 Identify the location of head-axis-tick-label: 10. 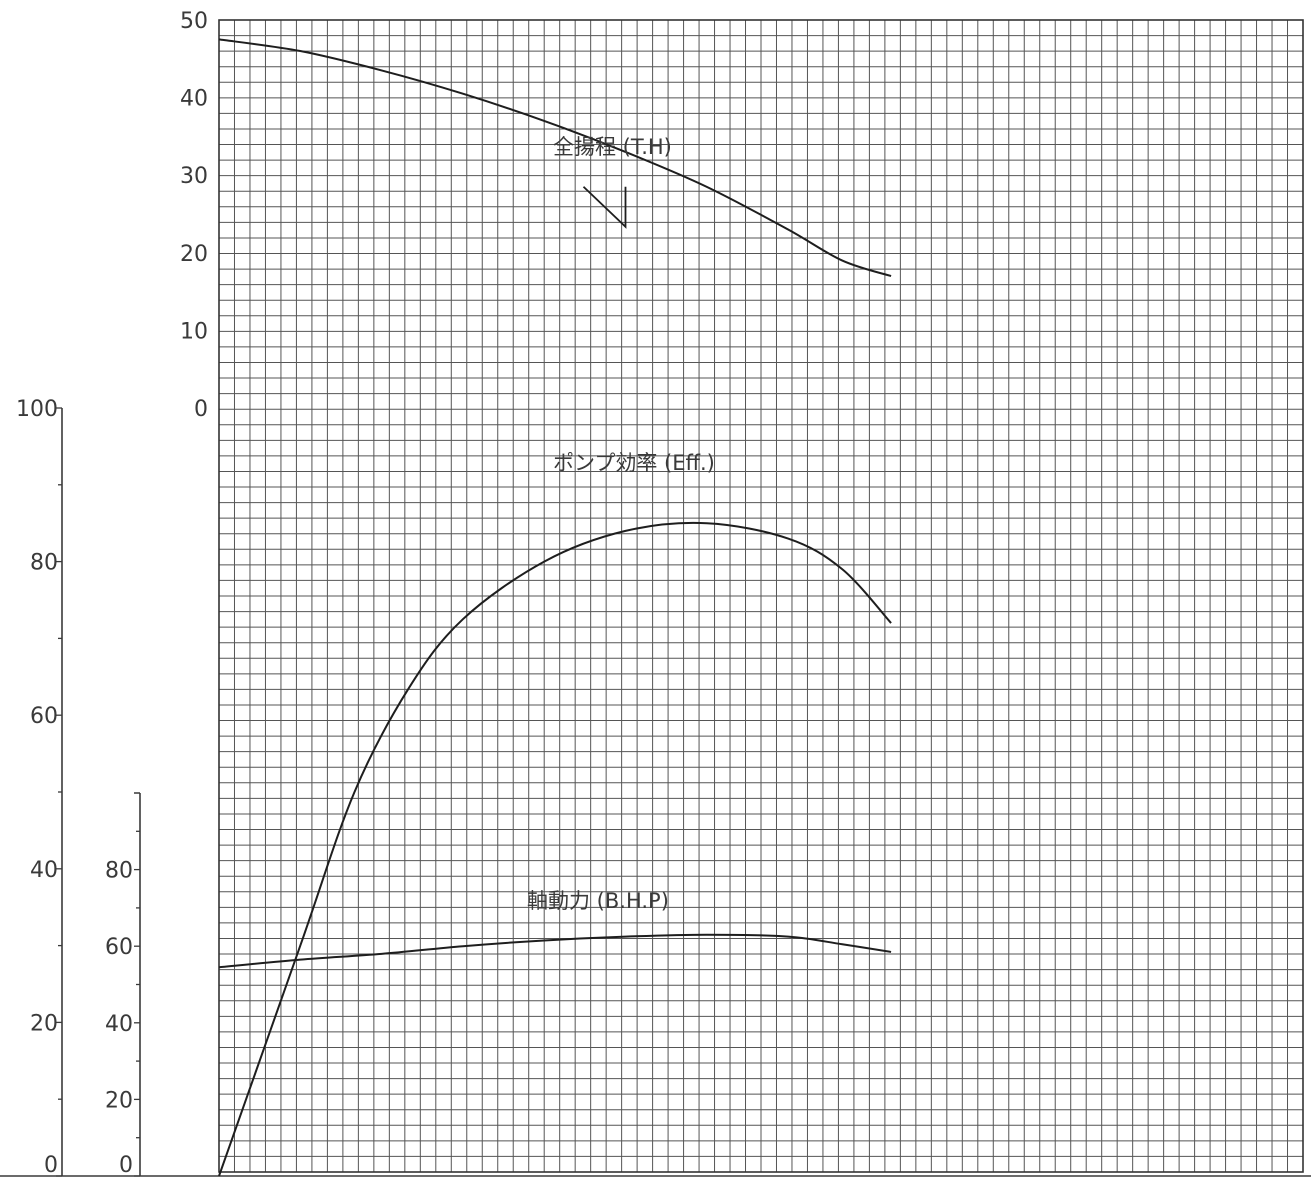
(194, 331).